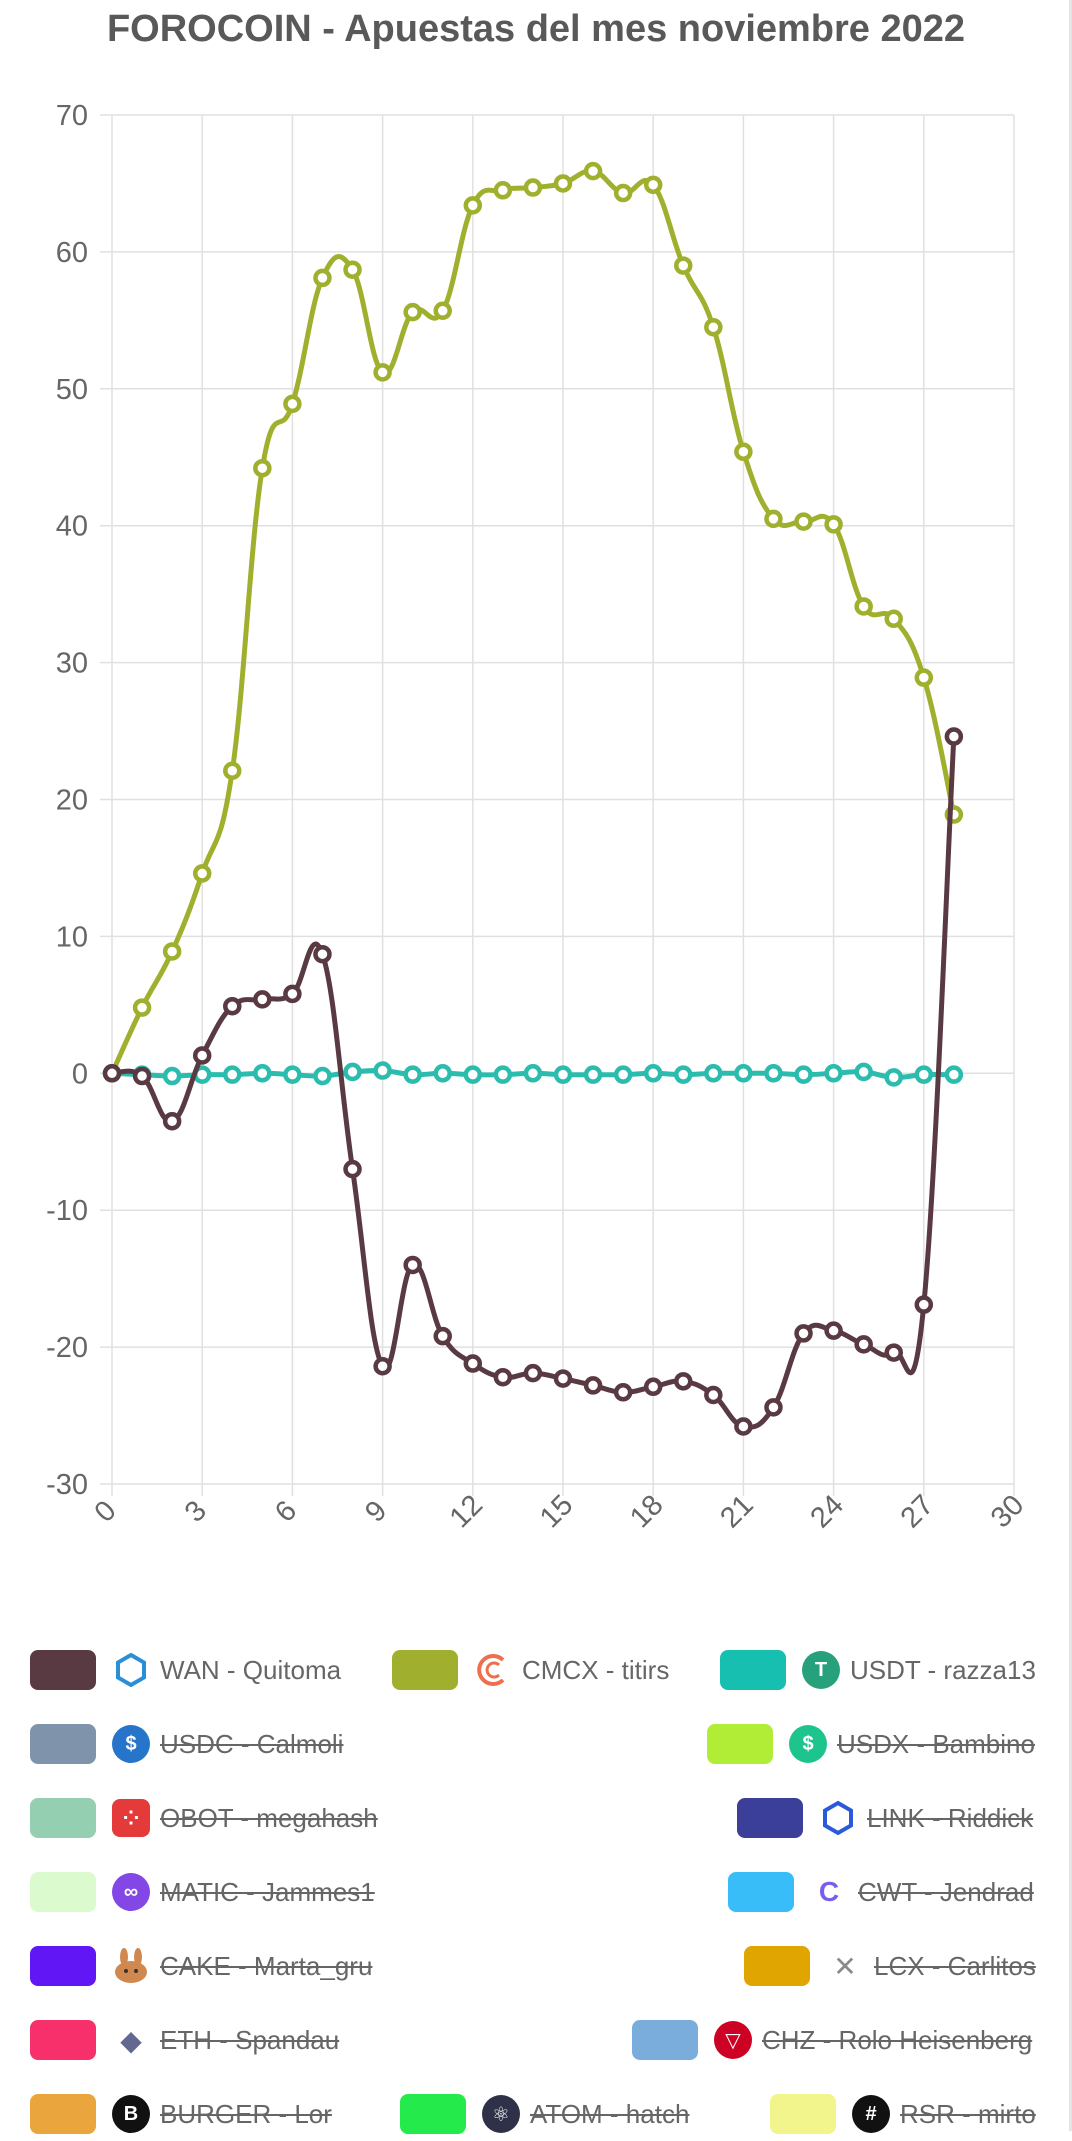 The width and height of the screenshot is (1072, 2141). I want to click on legend-item: B BURGER - Lor, so click(181, 2114).